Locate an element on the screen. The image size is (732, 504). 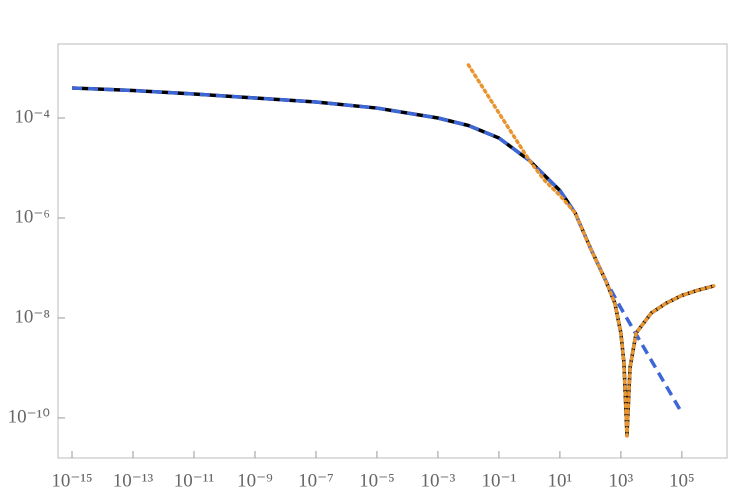
x-tick-label: 10⁻⁹ is located at coordinates (255, 480).